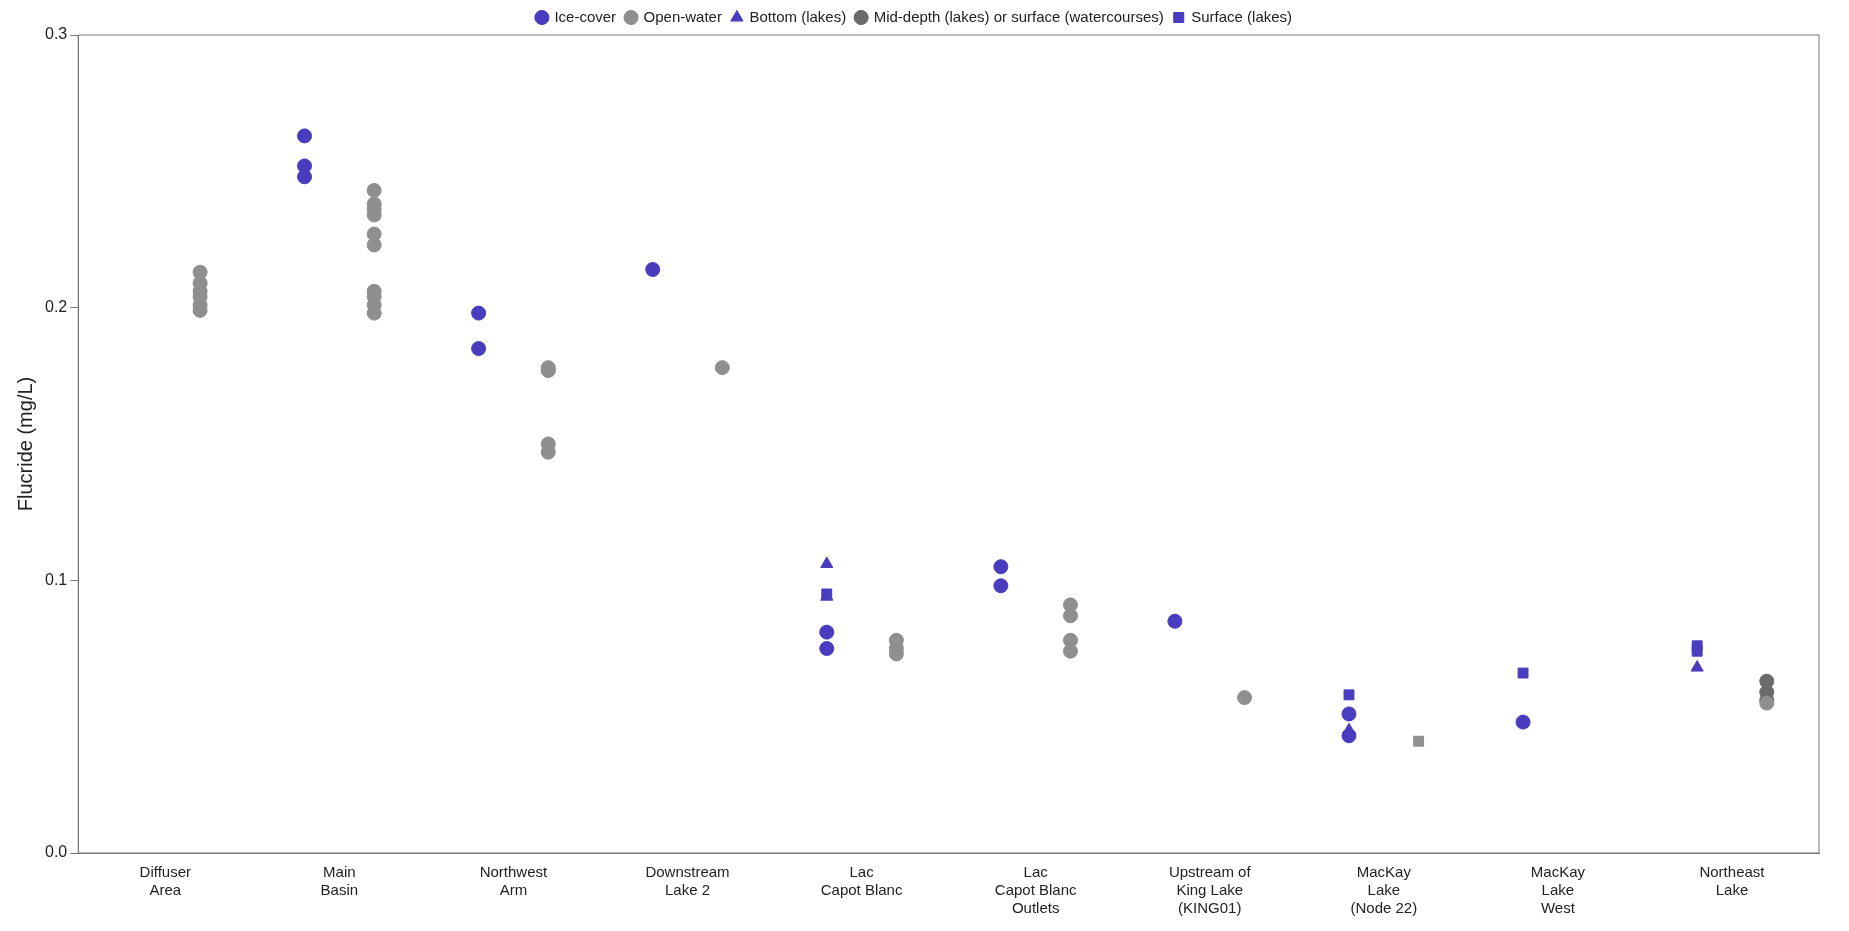 This screenshot has width=1849, height=931. I want to click on x-tick-label: Main Basin, so click(339, 881).